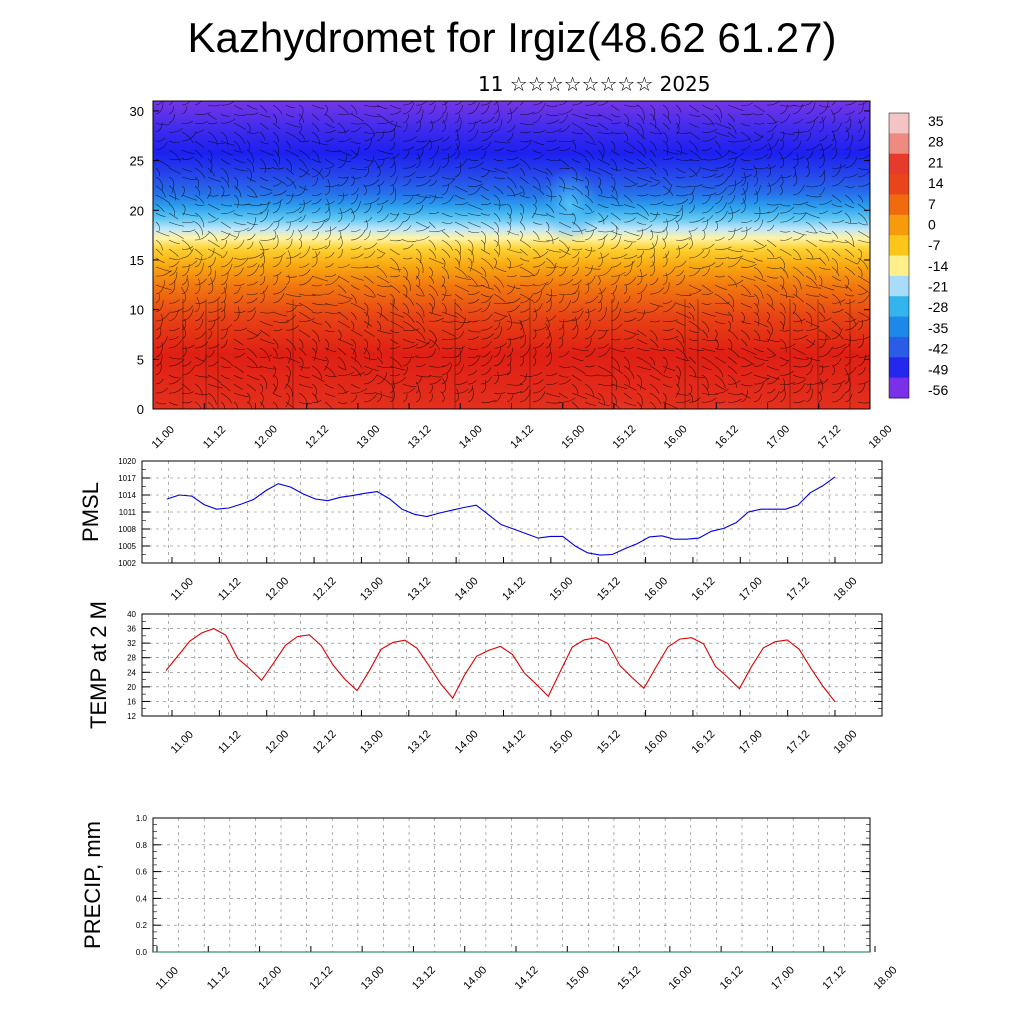  Describe the element at coordinates (182, 742) in the screenshot. I see `x-tick-label: 11.00` at that location.